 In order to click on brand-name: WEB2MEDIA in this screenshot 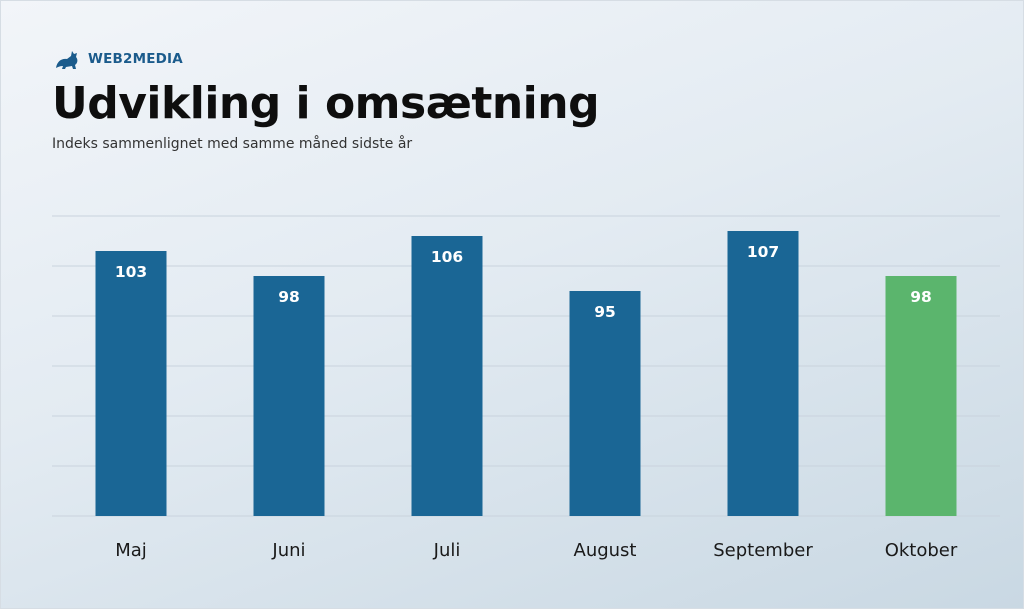, I will do `click(135, 59)`.